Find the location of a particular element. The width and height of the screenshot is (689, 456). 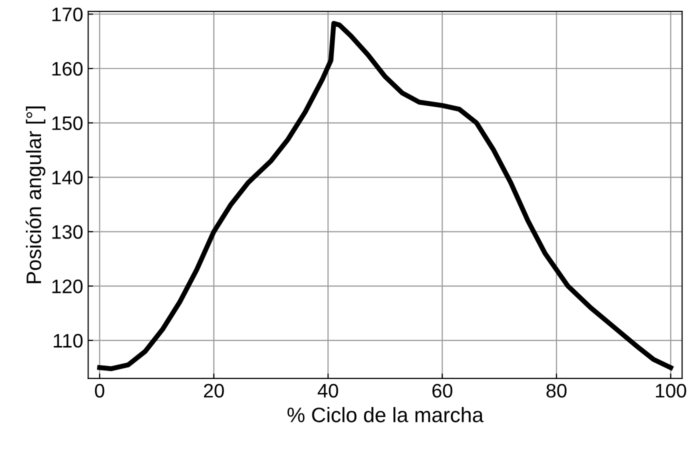

y-tick-label: 170 is located at coordinates (67, 15).